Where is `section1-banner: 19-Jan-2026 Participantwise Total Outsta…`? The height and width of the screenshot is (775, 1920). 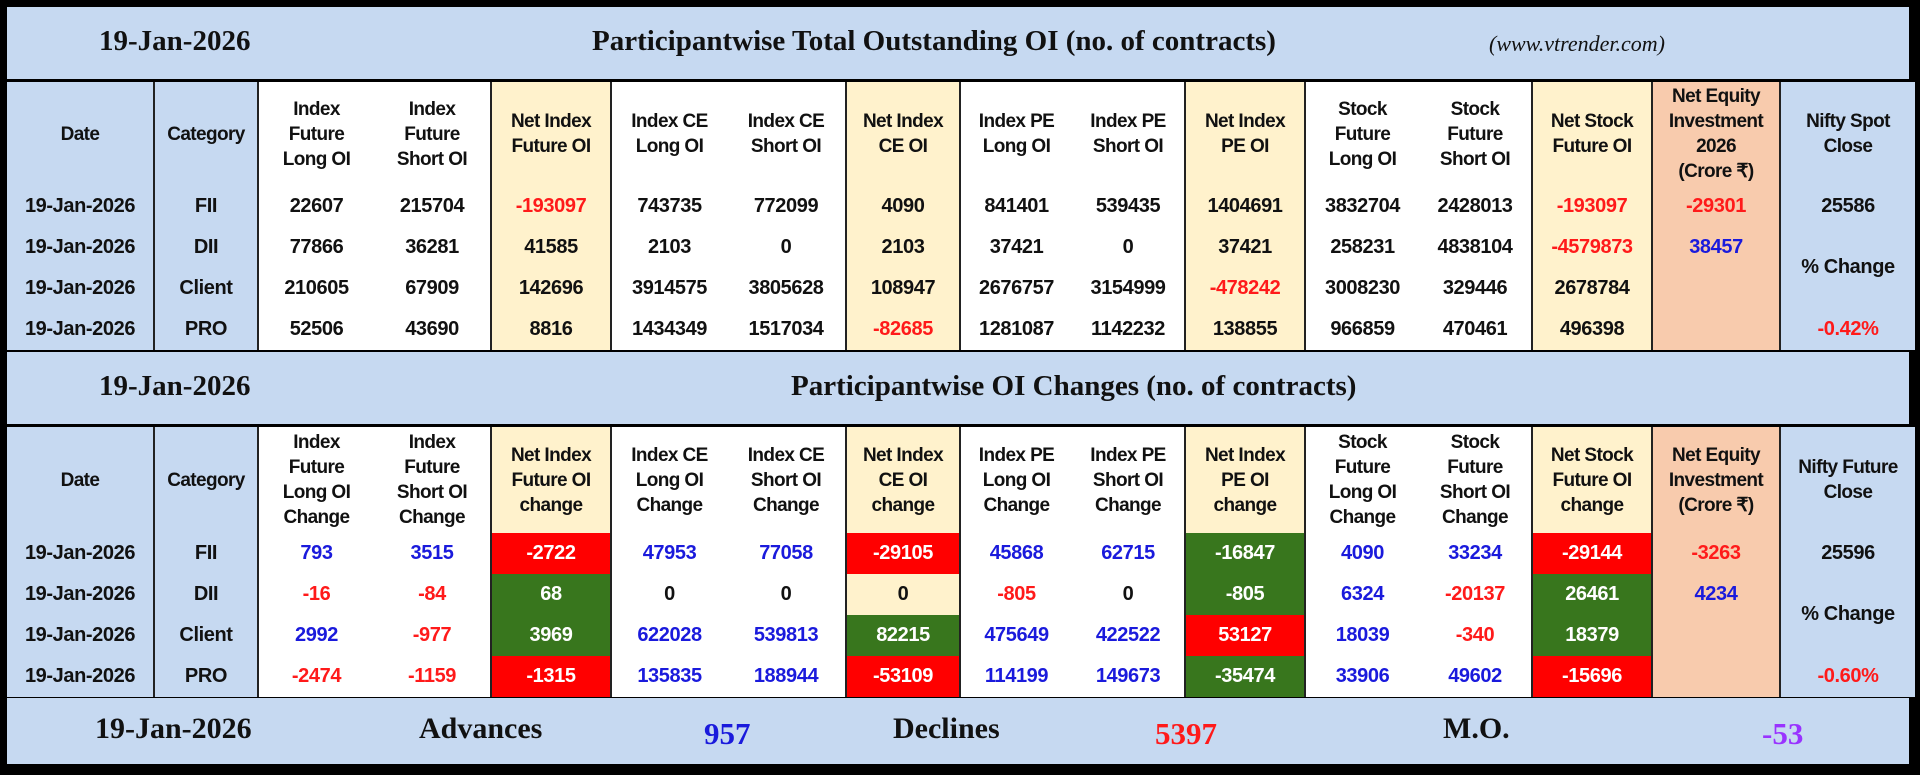 section1-banner: 19-Jan-2026 Participantwise Total Outsta… is located at coordinates (958, 43).